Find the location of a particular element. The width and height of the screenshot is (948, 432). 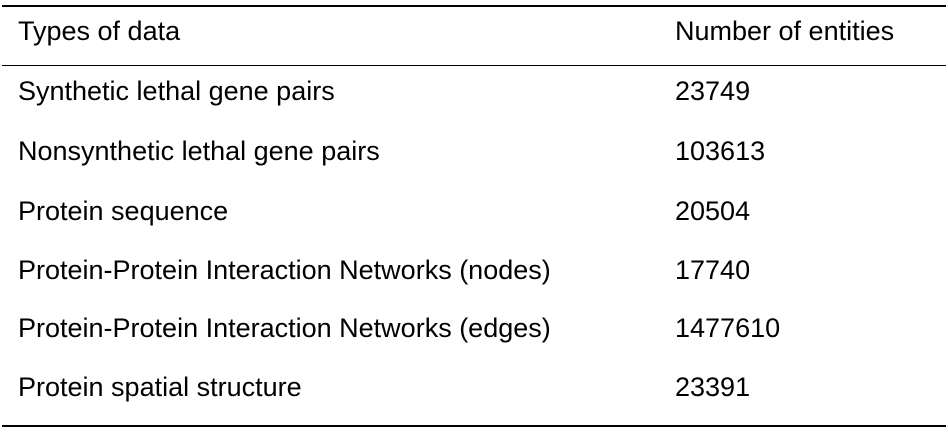

table-row: Nonsynthetic lethal gene pairs 103613 is located at coordinates (474, 151).